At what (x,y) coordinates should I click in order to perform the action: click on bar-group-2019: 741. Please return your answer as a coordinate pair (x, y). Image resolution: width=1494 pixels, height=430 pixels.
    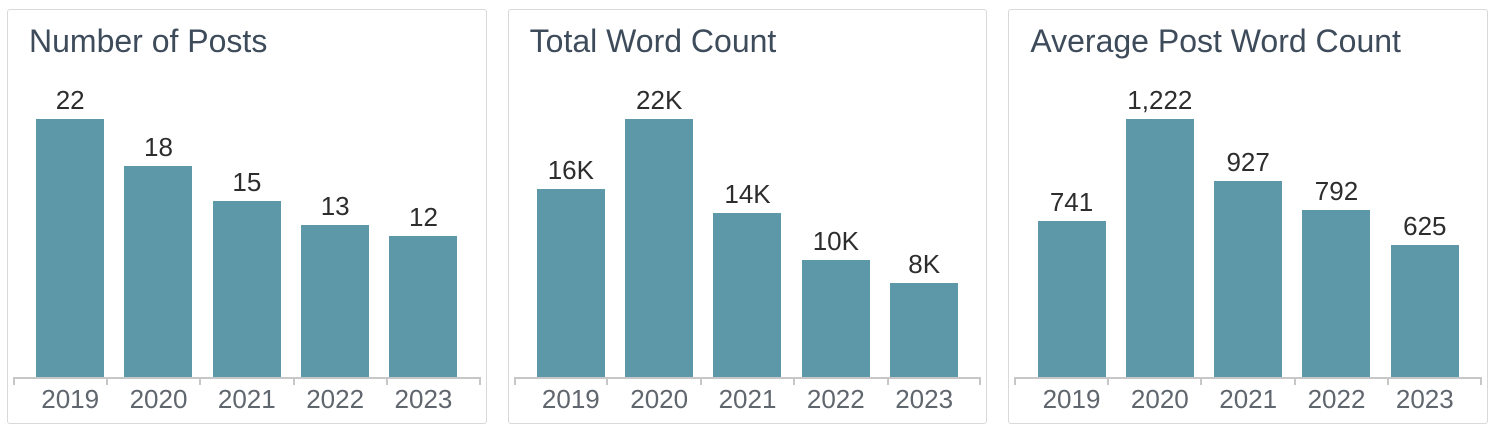
    Looking at the image, I should click on (1071, 230).